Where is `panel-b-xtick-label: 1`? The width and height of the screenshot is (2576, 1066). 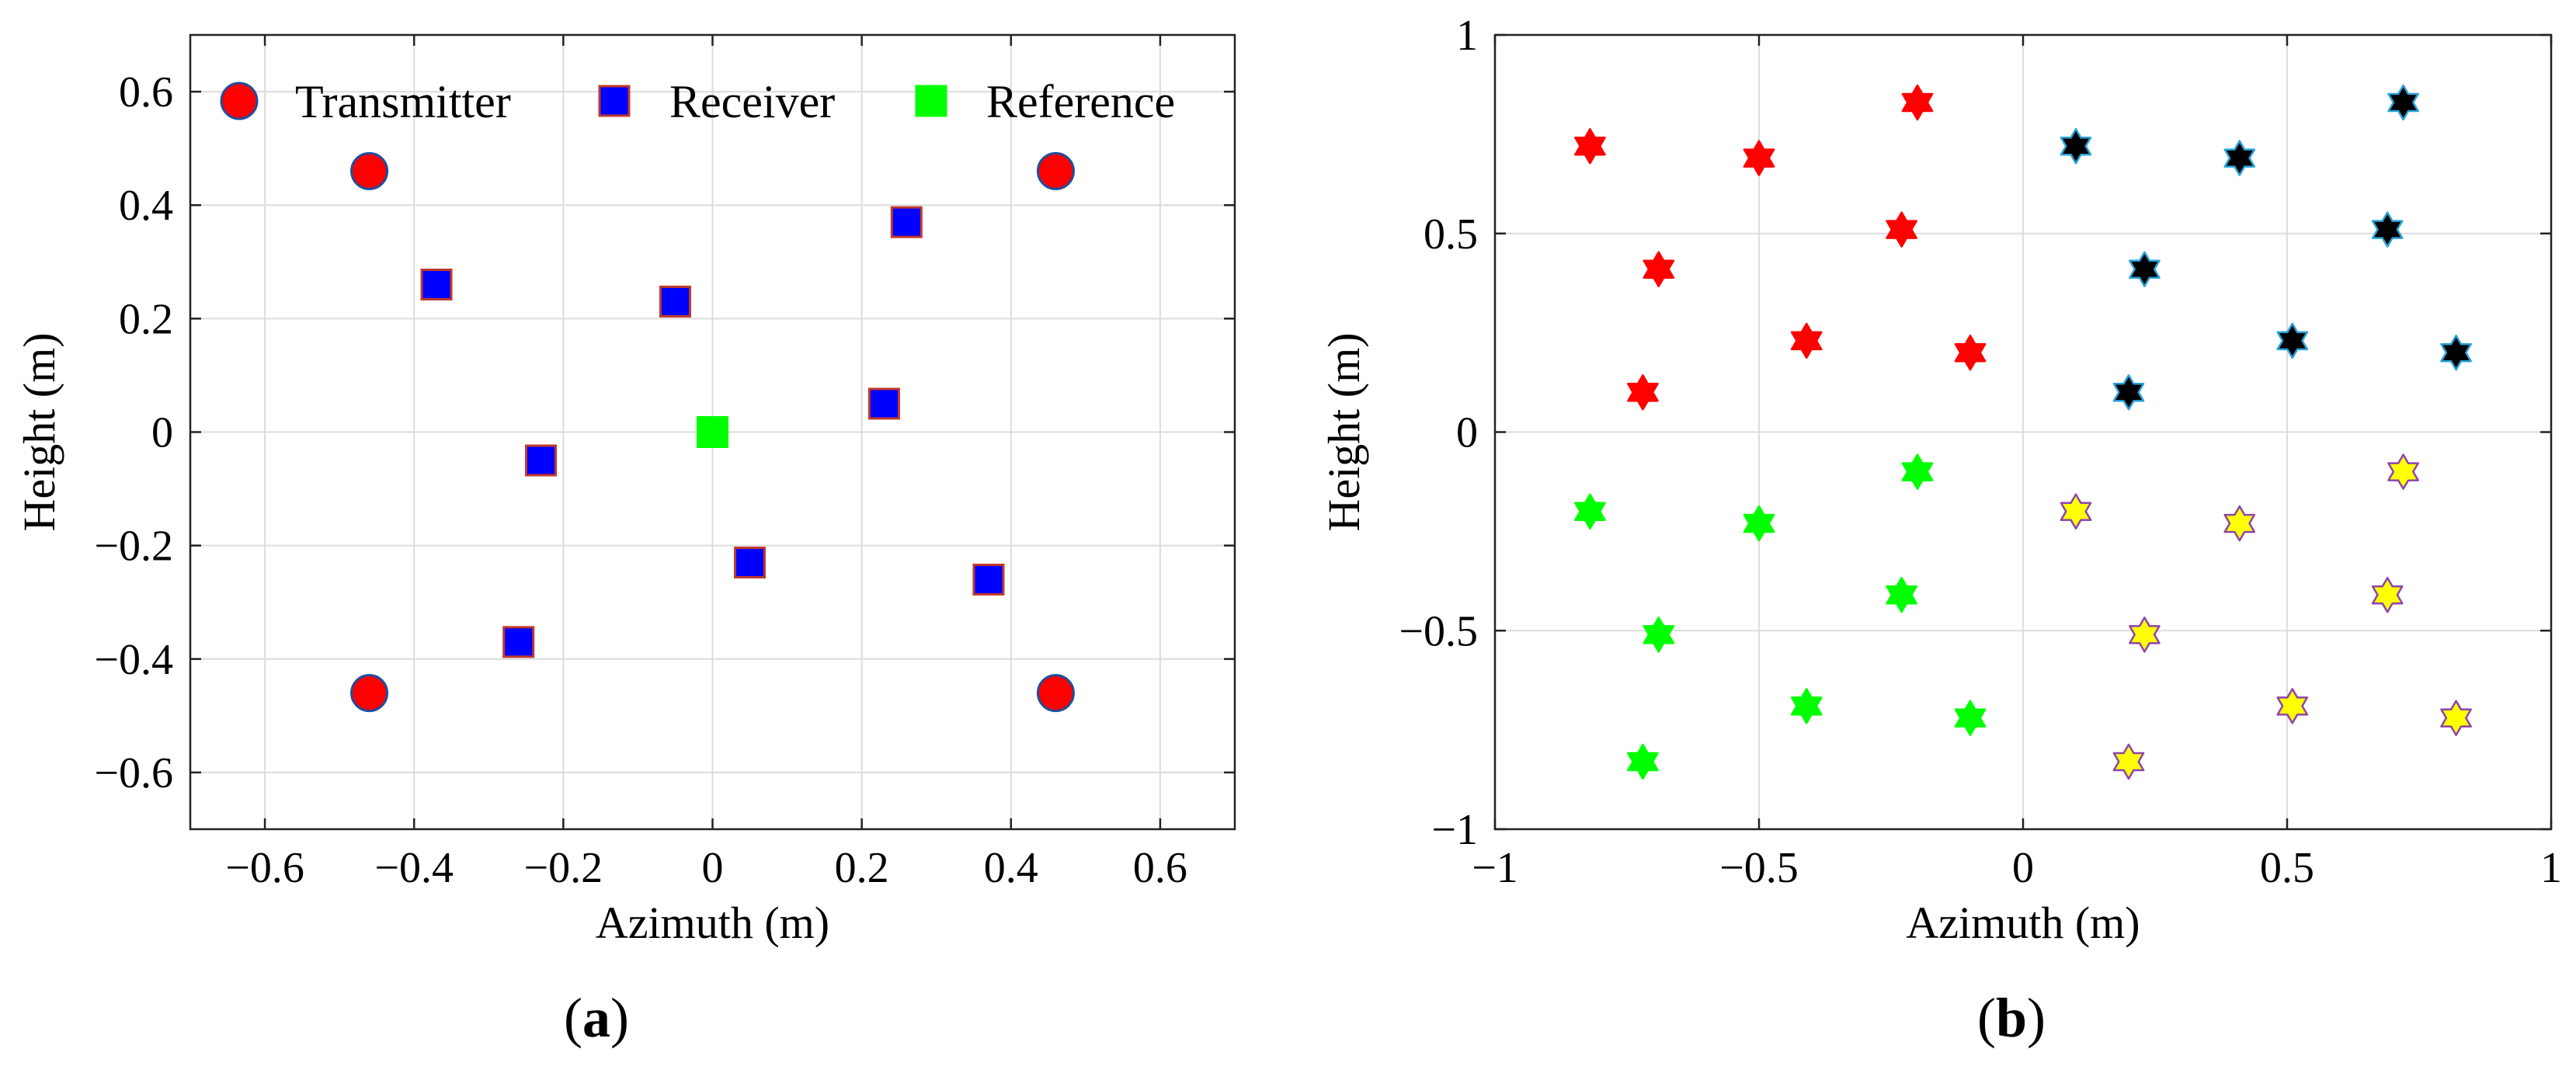 panel-b-xtick-label: 1 is located at coordinates (2551, 868).